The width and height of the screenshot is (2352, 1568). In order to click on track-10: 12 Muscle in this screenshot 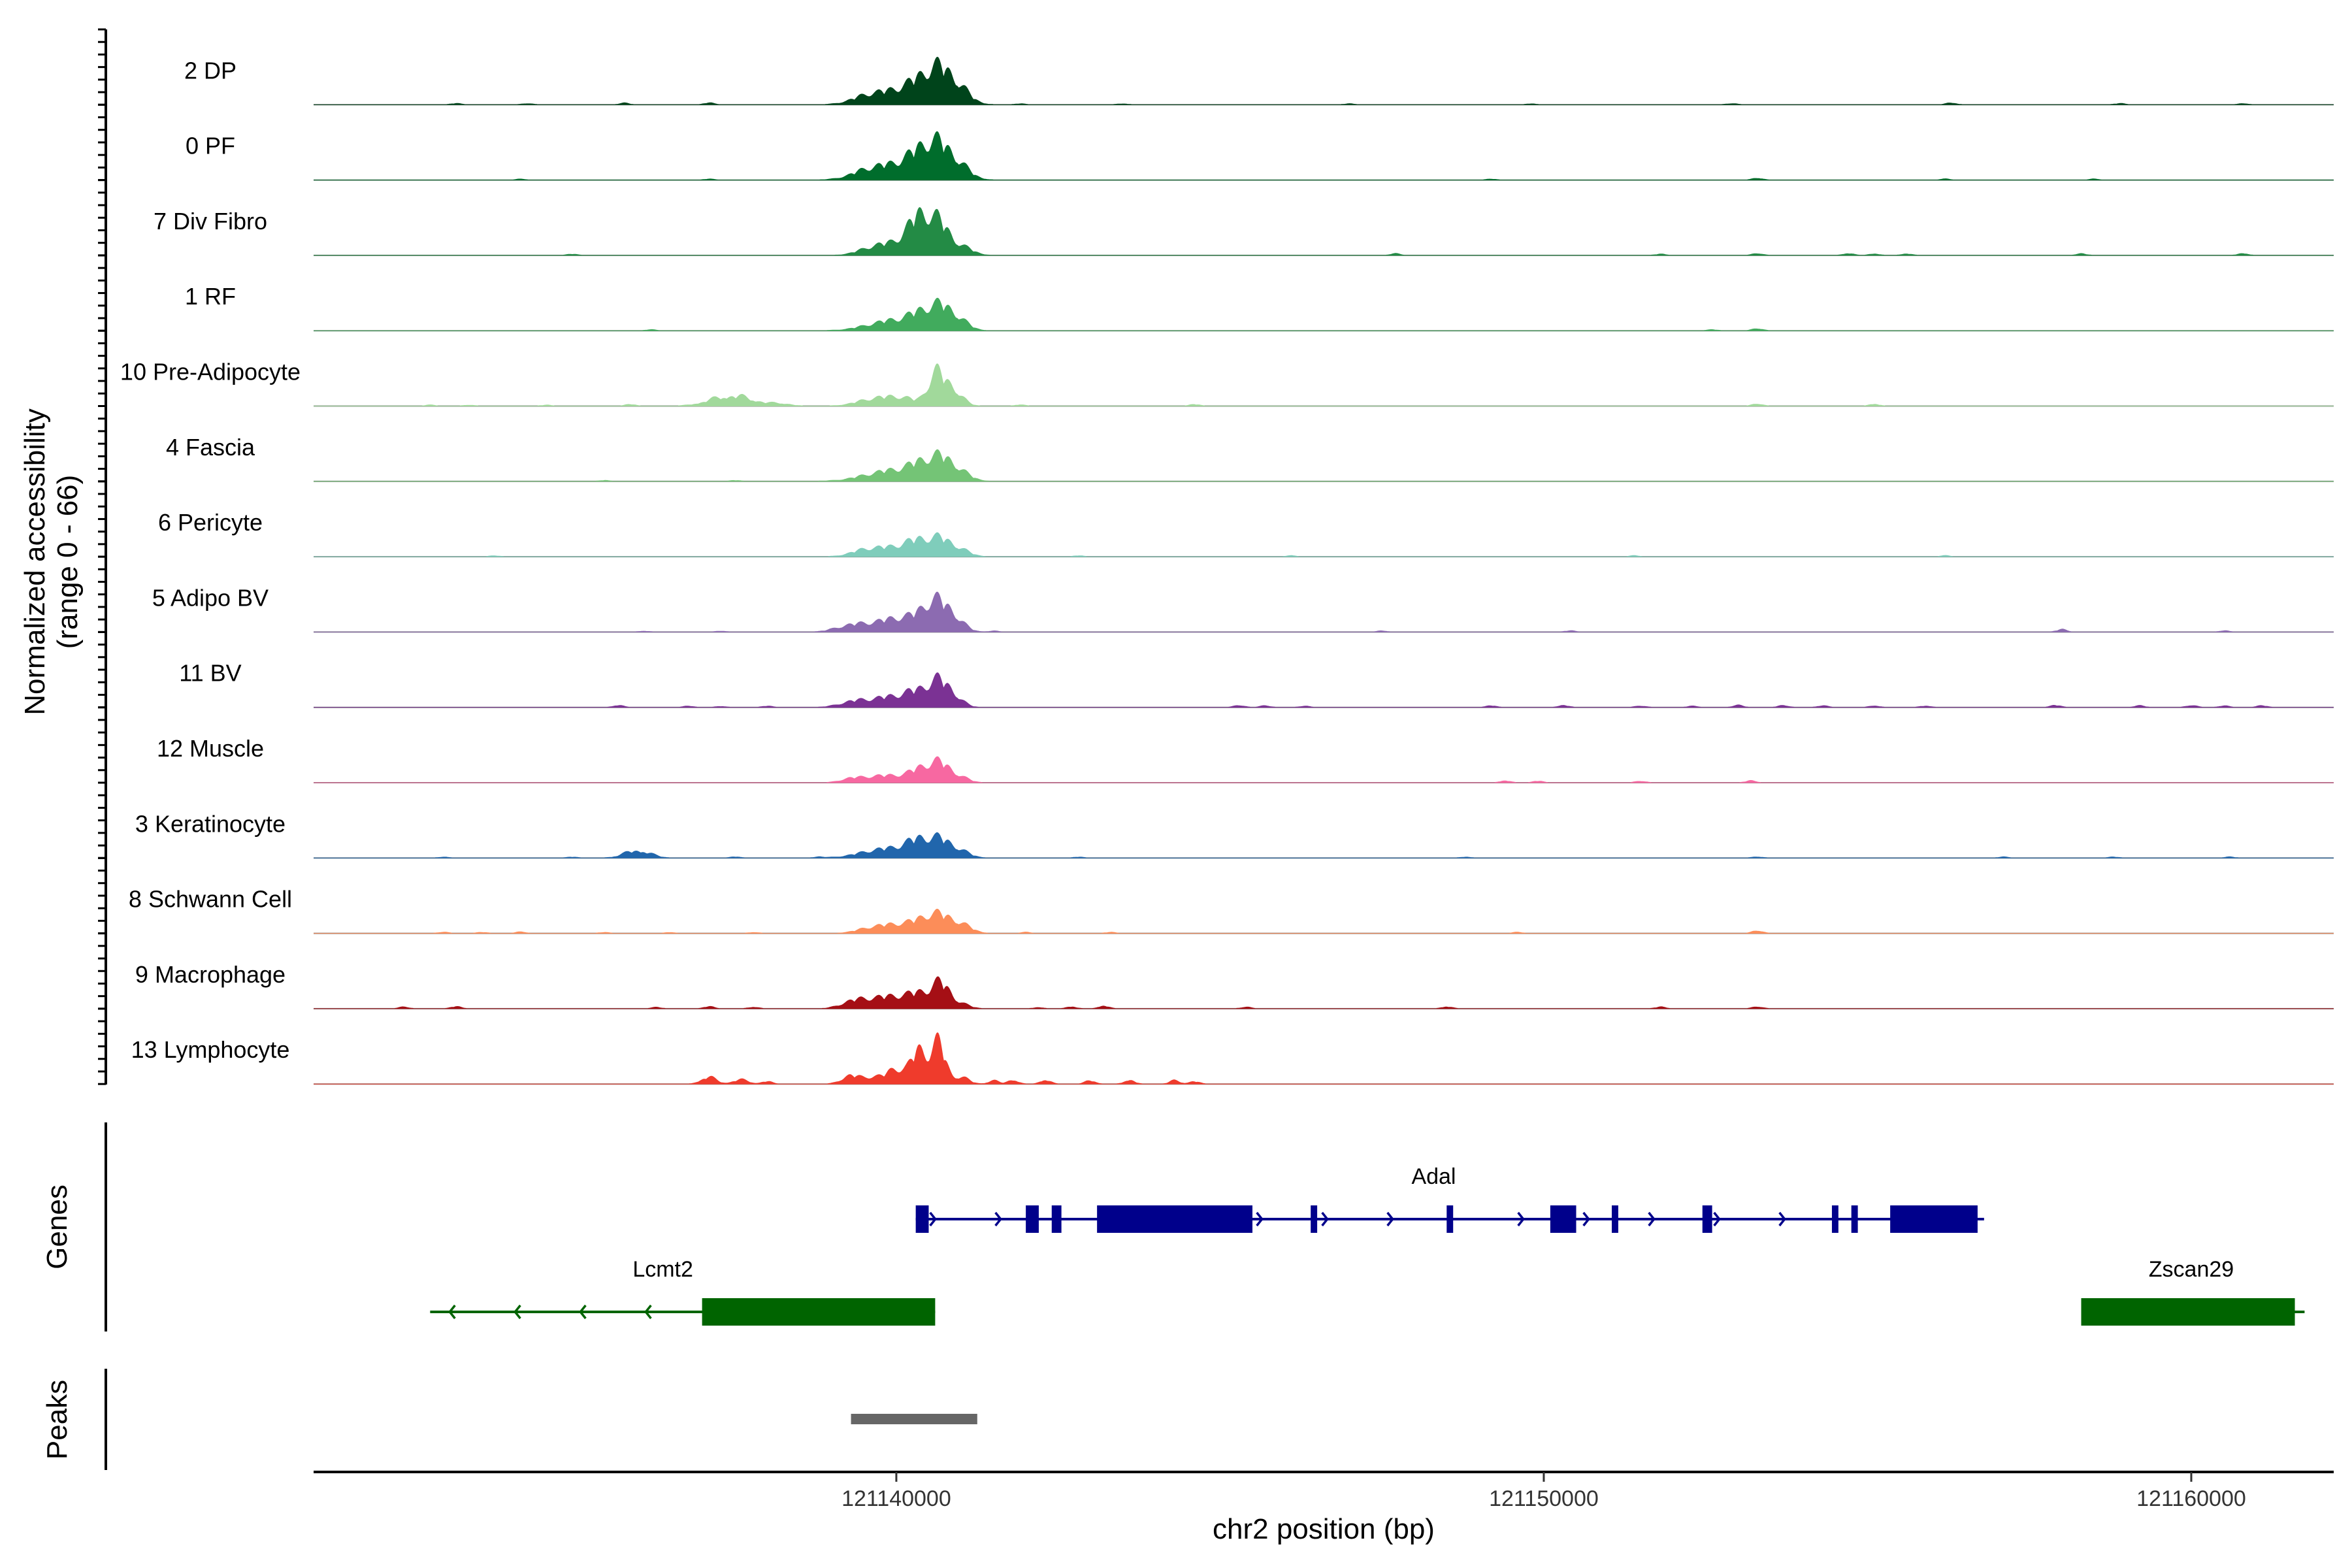, I will do `click(1245, 759)`.